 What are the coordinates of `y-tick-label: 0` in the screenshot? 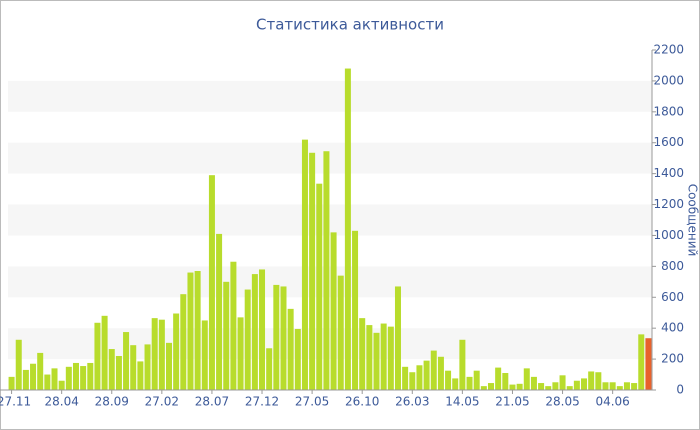 It's located at (680, 390).